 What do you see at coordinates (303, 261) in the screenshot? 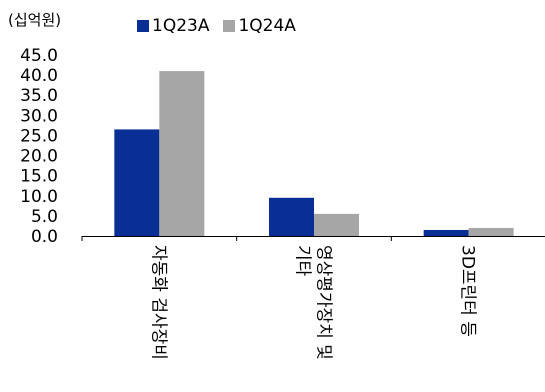
I see `x-category-label-1-line-1: 기타` at bounding box center [303, 261].